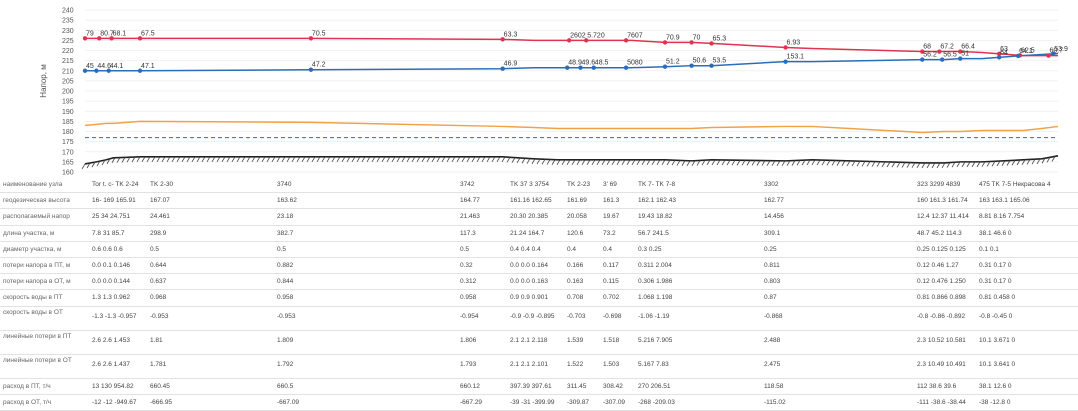  I want to click on table-cell: -0.698, so click(612, 316).